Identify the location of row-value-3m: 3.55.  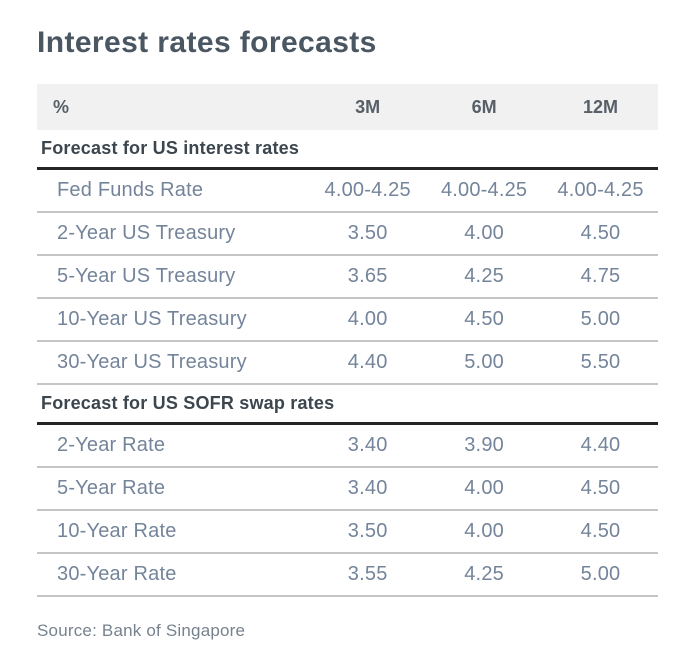
(367, 574).